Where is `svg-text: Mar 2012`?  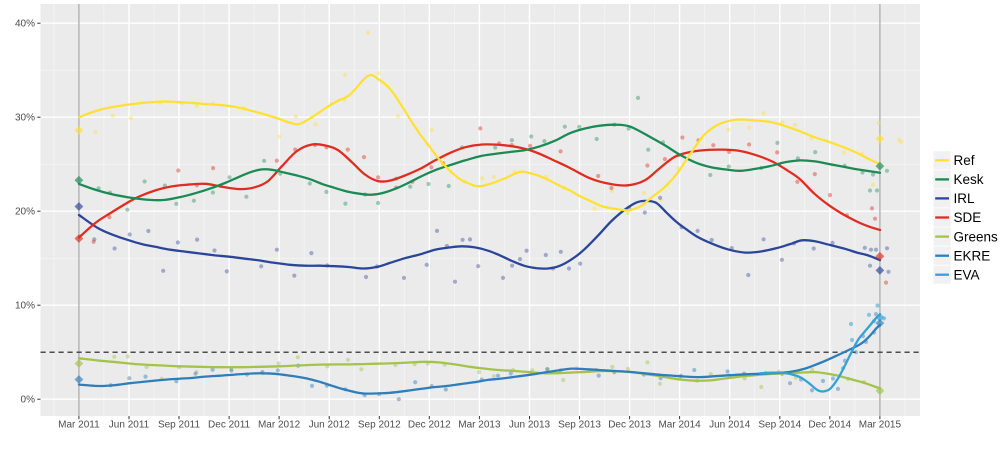
svg-text: Mar 2012 is located at coordinates (279, 425).